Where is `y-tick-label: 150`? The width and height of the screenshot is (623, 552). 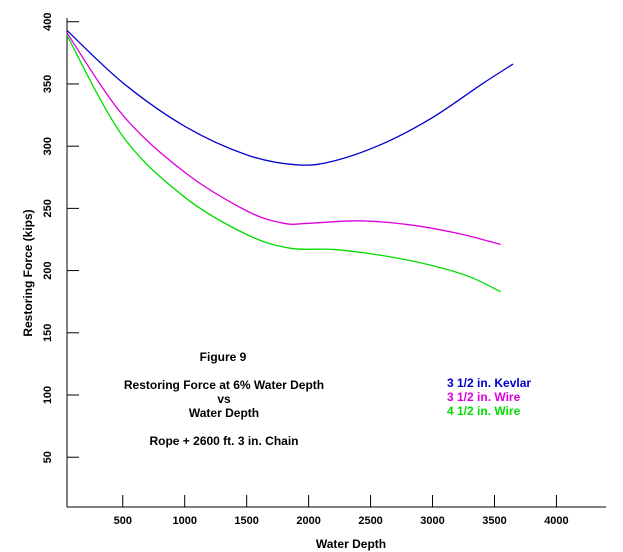
y-tick-label: 150 is located at coordinates (48, 333).